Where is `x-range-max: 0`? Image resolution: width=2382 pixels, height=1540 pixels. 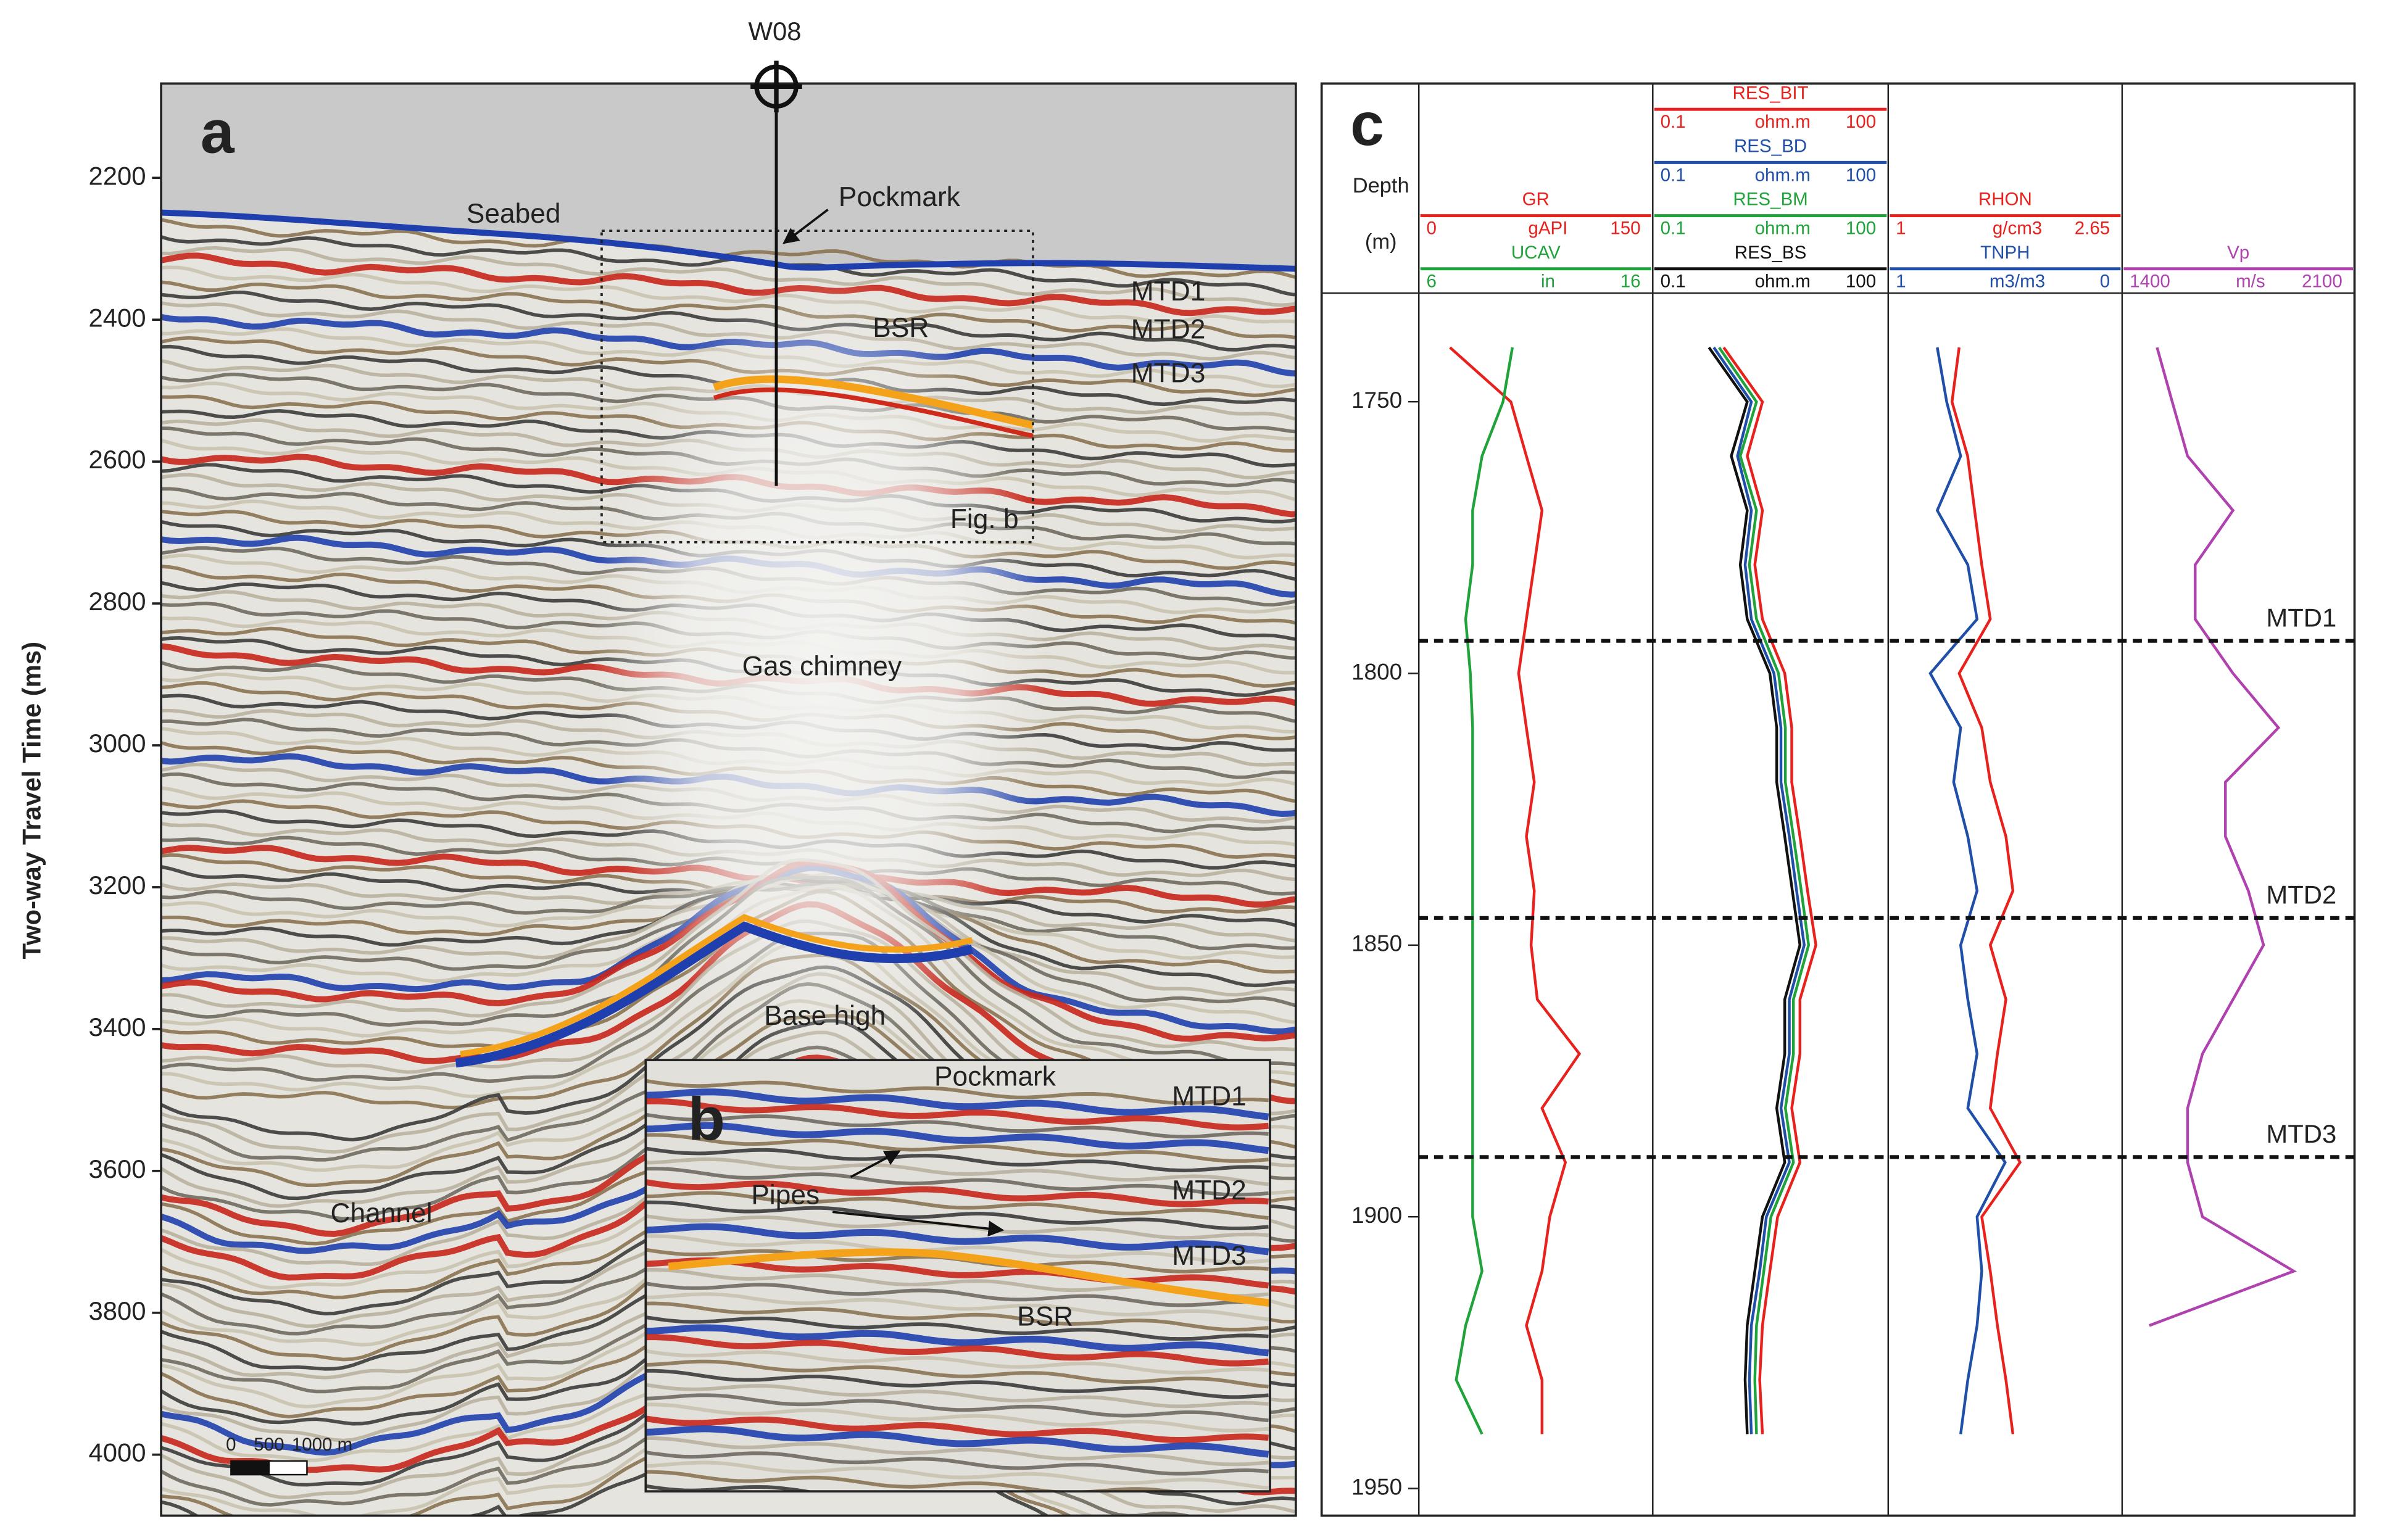
x-range-max: 0 is located at coordinates (2105, 281).